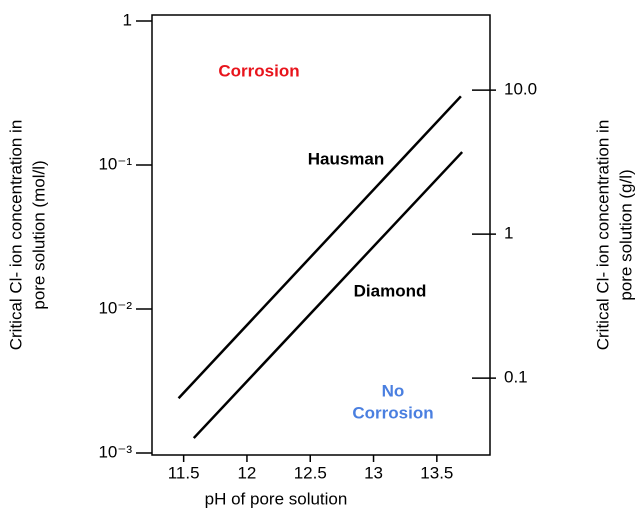 The image size is (641, 516). I want to click on y-tick-label: 10⁻³, so click(115, 451).